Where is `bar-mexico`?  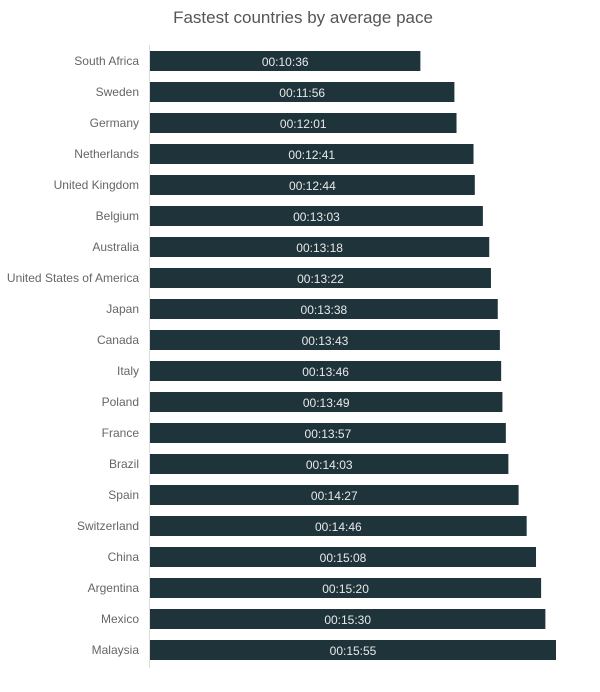 bar-mexico is located at coordinates (348, 619).